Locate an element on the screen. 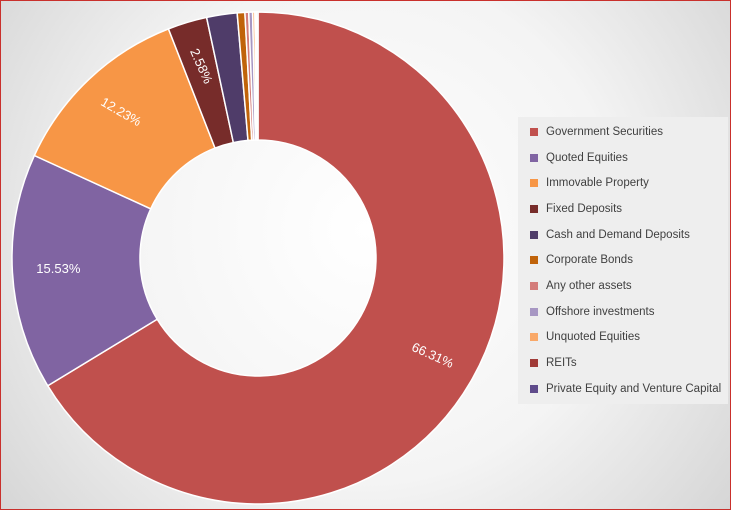 This screenshot has height=510, width=731. legend-item: Private Equity and Venture Capital is located at coordinates (623, 389).